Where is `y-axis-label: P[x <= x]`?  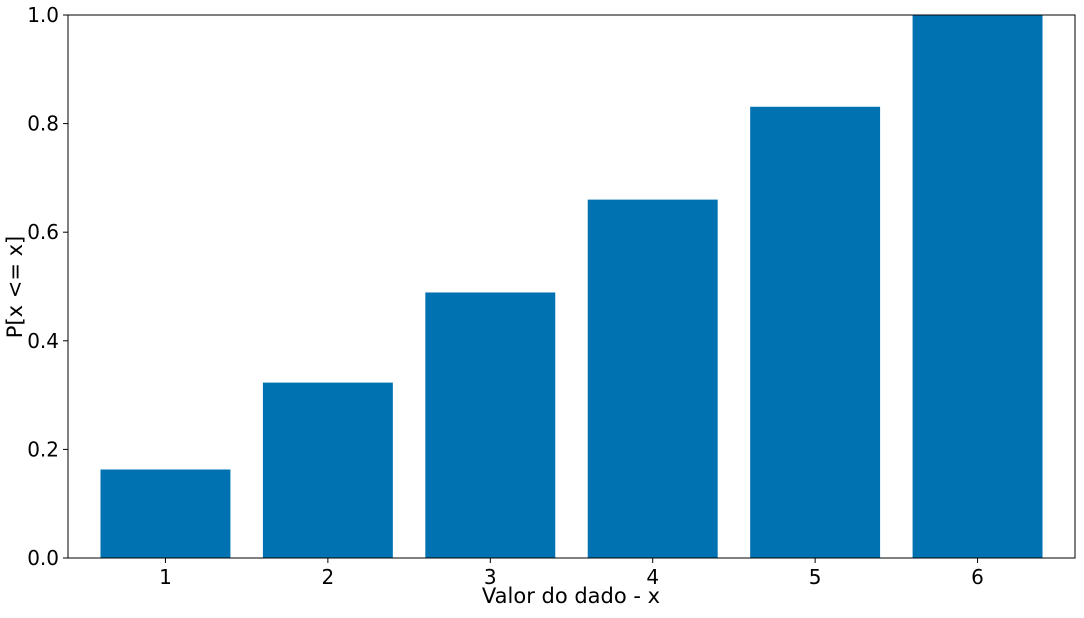 y-axis-label: P[x <= x] is located at coordinates (15, 287).